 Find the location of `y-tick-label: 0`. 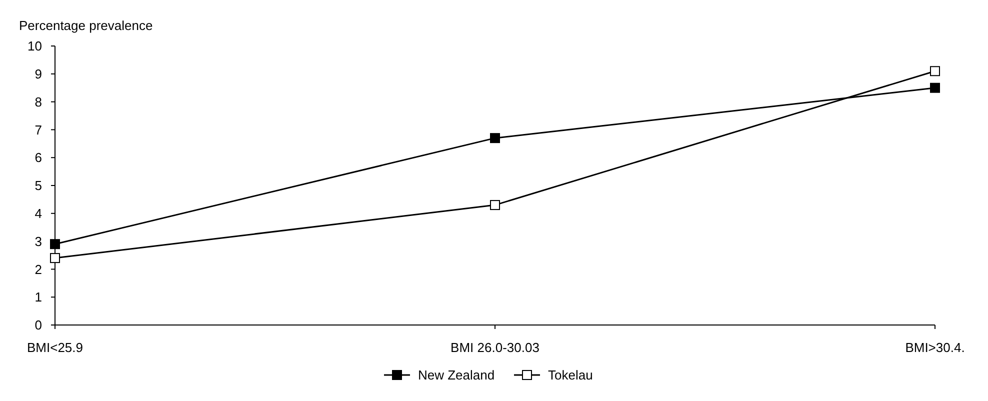

y-tick-label: 0 is located at coordinates (38, 325).